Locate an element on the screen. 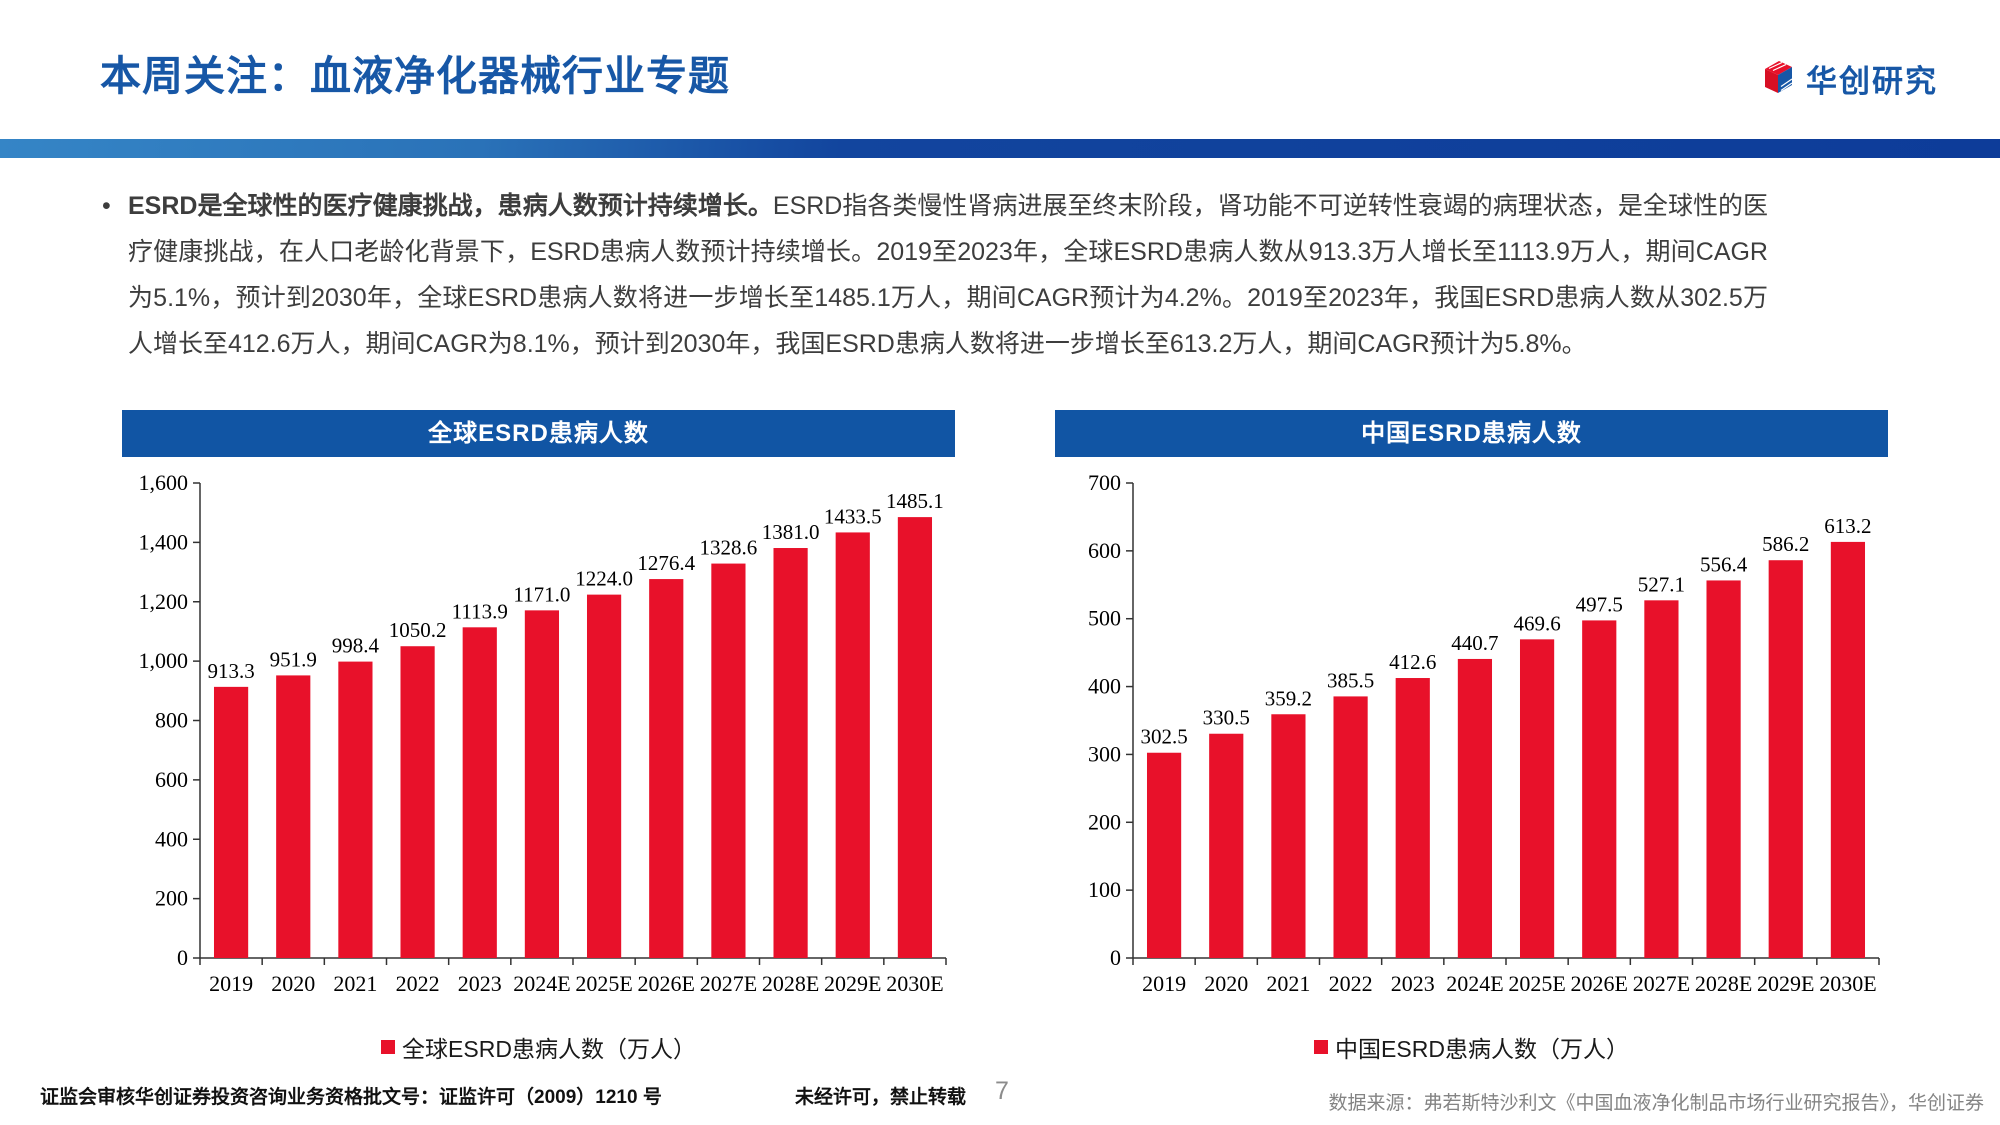  page-number: 7 is located at coordinates (1002, 1091).